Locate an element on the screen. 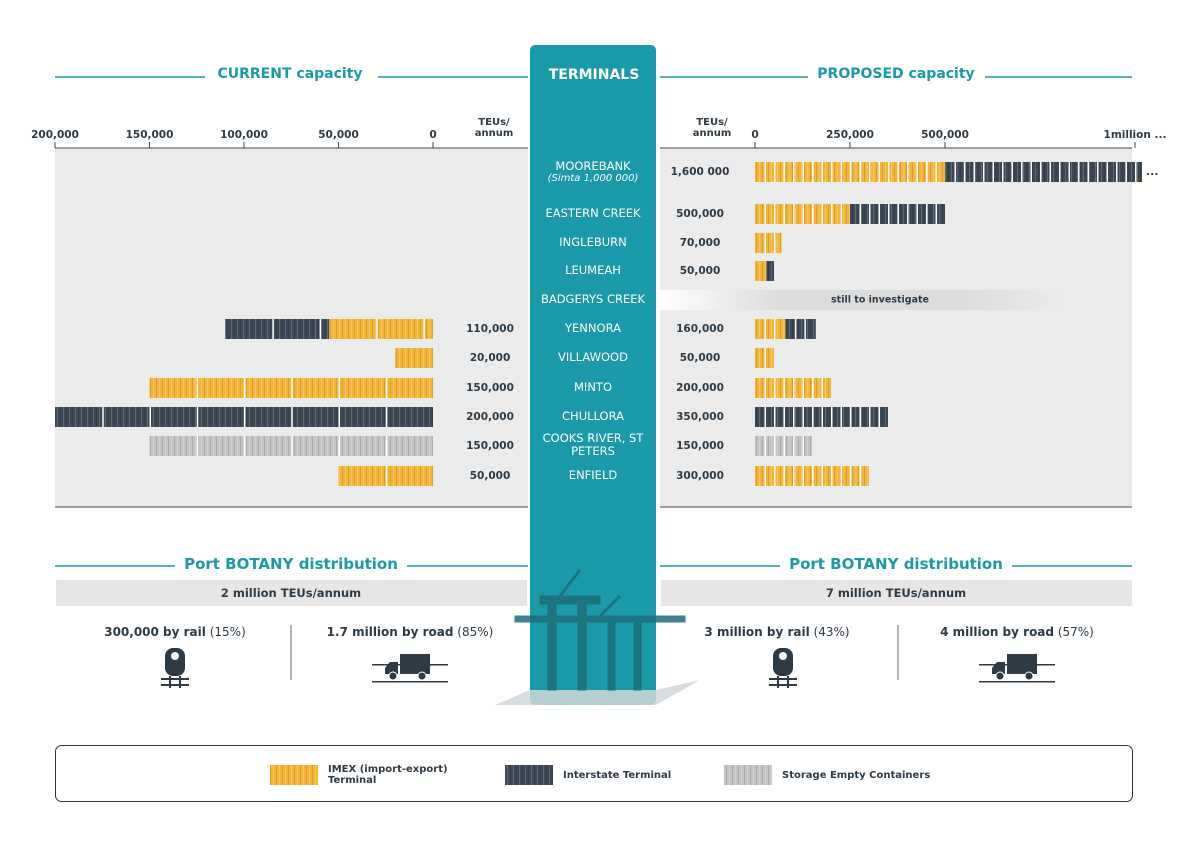  bar-group is located at coordinates (244, 402).